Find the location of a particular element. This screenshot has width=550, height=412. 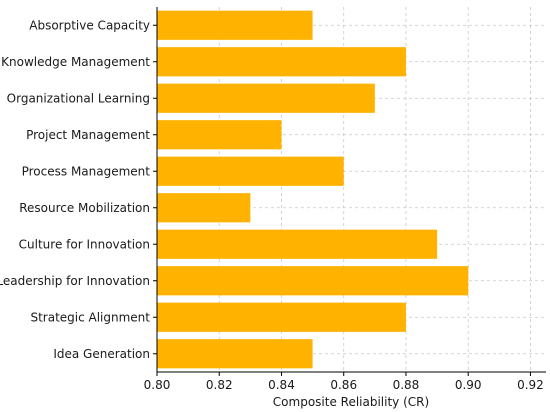

category-label: Project Management is located at coordinates (88, 135).